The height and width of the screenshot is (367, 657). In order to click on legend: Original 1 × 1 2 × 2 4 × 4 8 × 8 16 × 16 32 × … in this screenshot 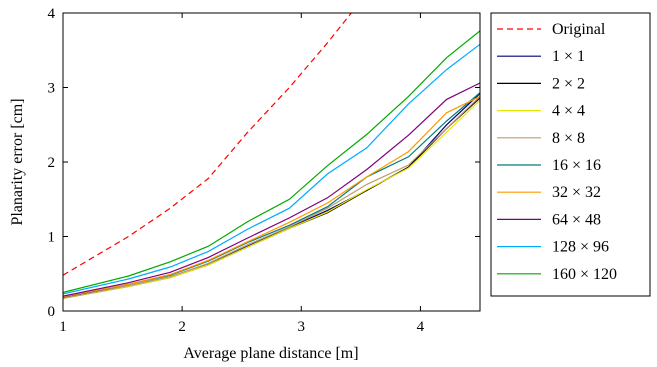, I will do `click(557, 152)`.